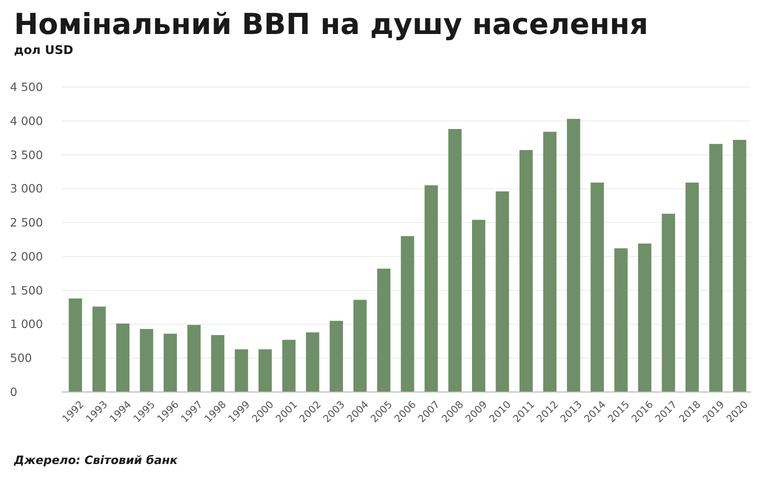  Describe the element at coordinates (26, 87) in the screenshot. I see `y-tick-label: 4 500` at that location.